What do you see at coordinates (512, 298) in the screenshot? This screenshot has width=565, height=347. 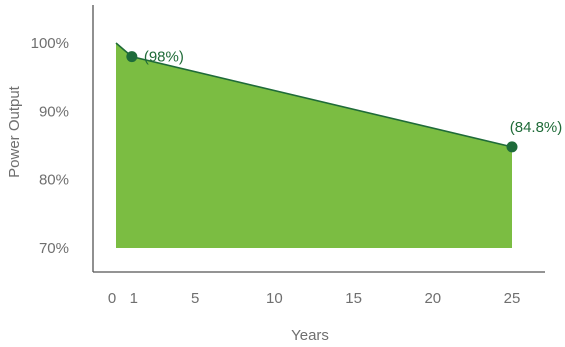 I see `x-tick-label: 25` at bounding box center [512, 298].